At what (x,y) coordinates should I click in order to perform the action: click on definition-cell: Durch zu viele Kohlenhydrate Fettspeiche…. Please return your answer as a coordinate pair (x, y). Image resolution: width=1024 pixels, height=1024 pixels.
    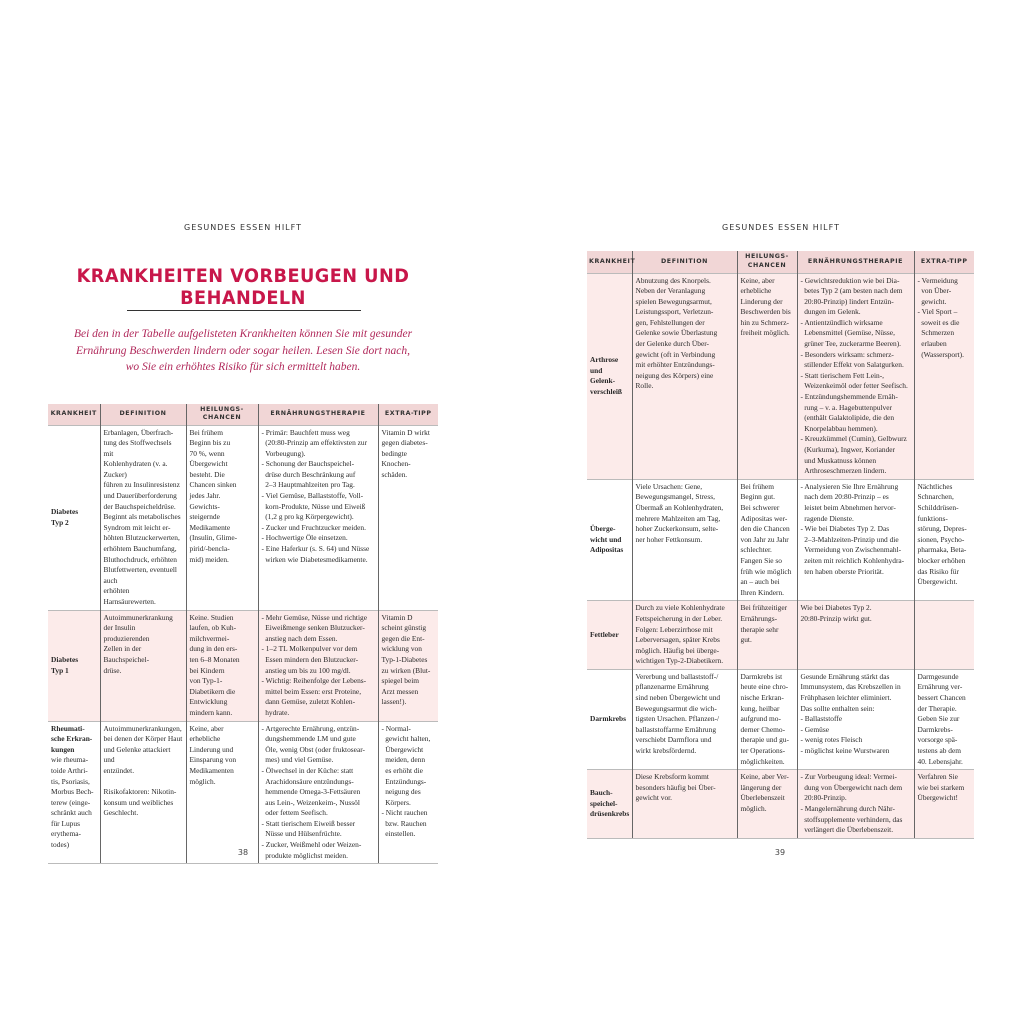
    Looking at the image, I should click on (684, 635).